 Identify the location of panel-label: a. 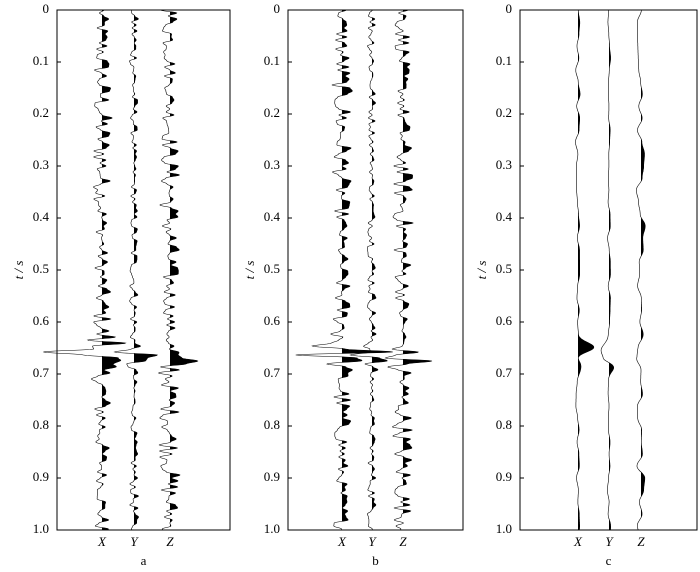
(144, 560).